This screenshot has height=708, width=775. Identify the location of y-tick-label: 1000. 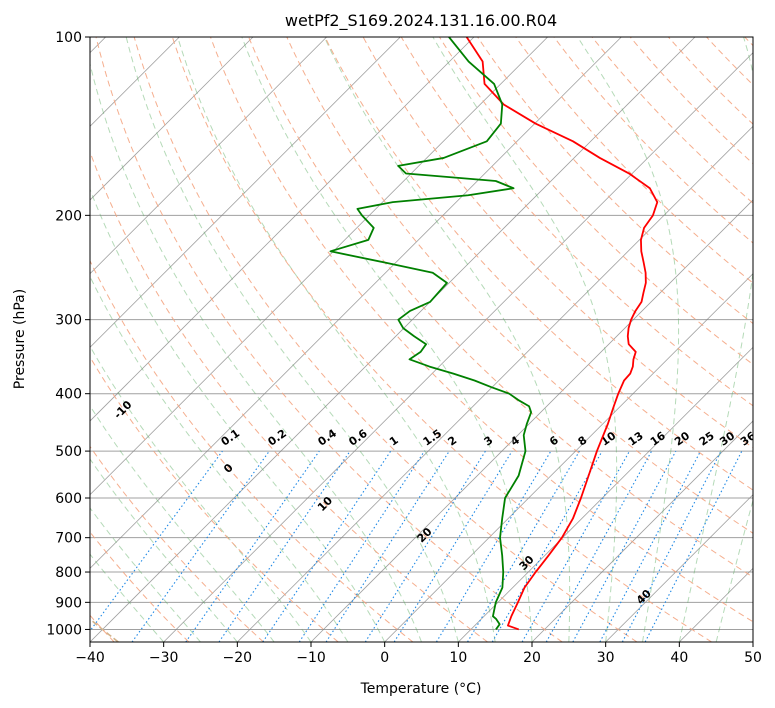
(64, 630).